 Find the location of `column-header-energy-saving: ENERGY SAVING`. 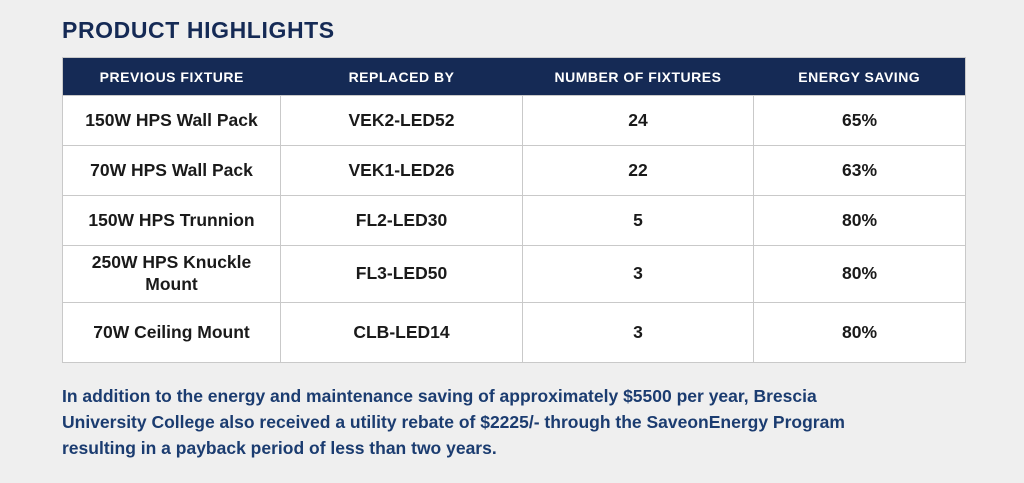

column-header-energy-saving: ENERGY SAVING is located at coordinates (859, 76).